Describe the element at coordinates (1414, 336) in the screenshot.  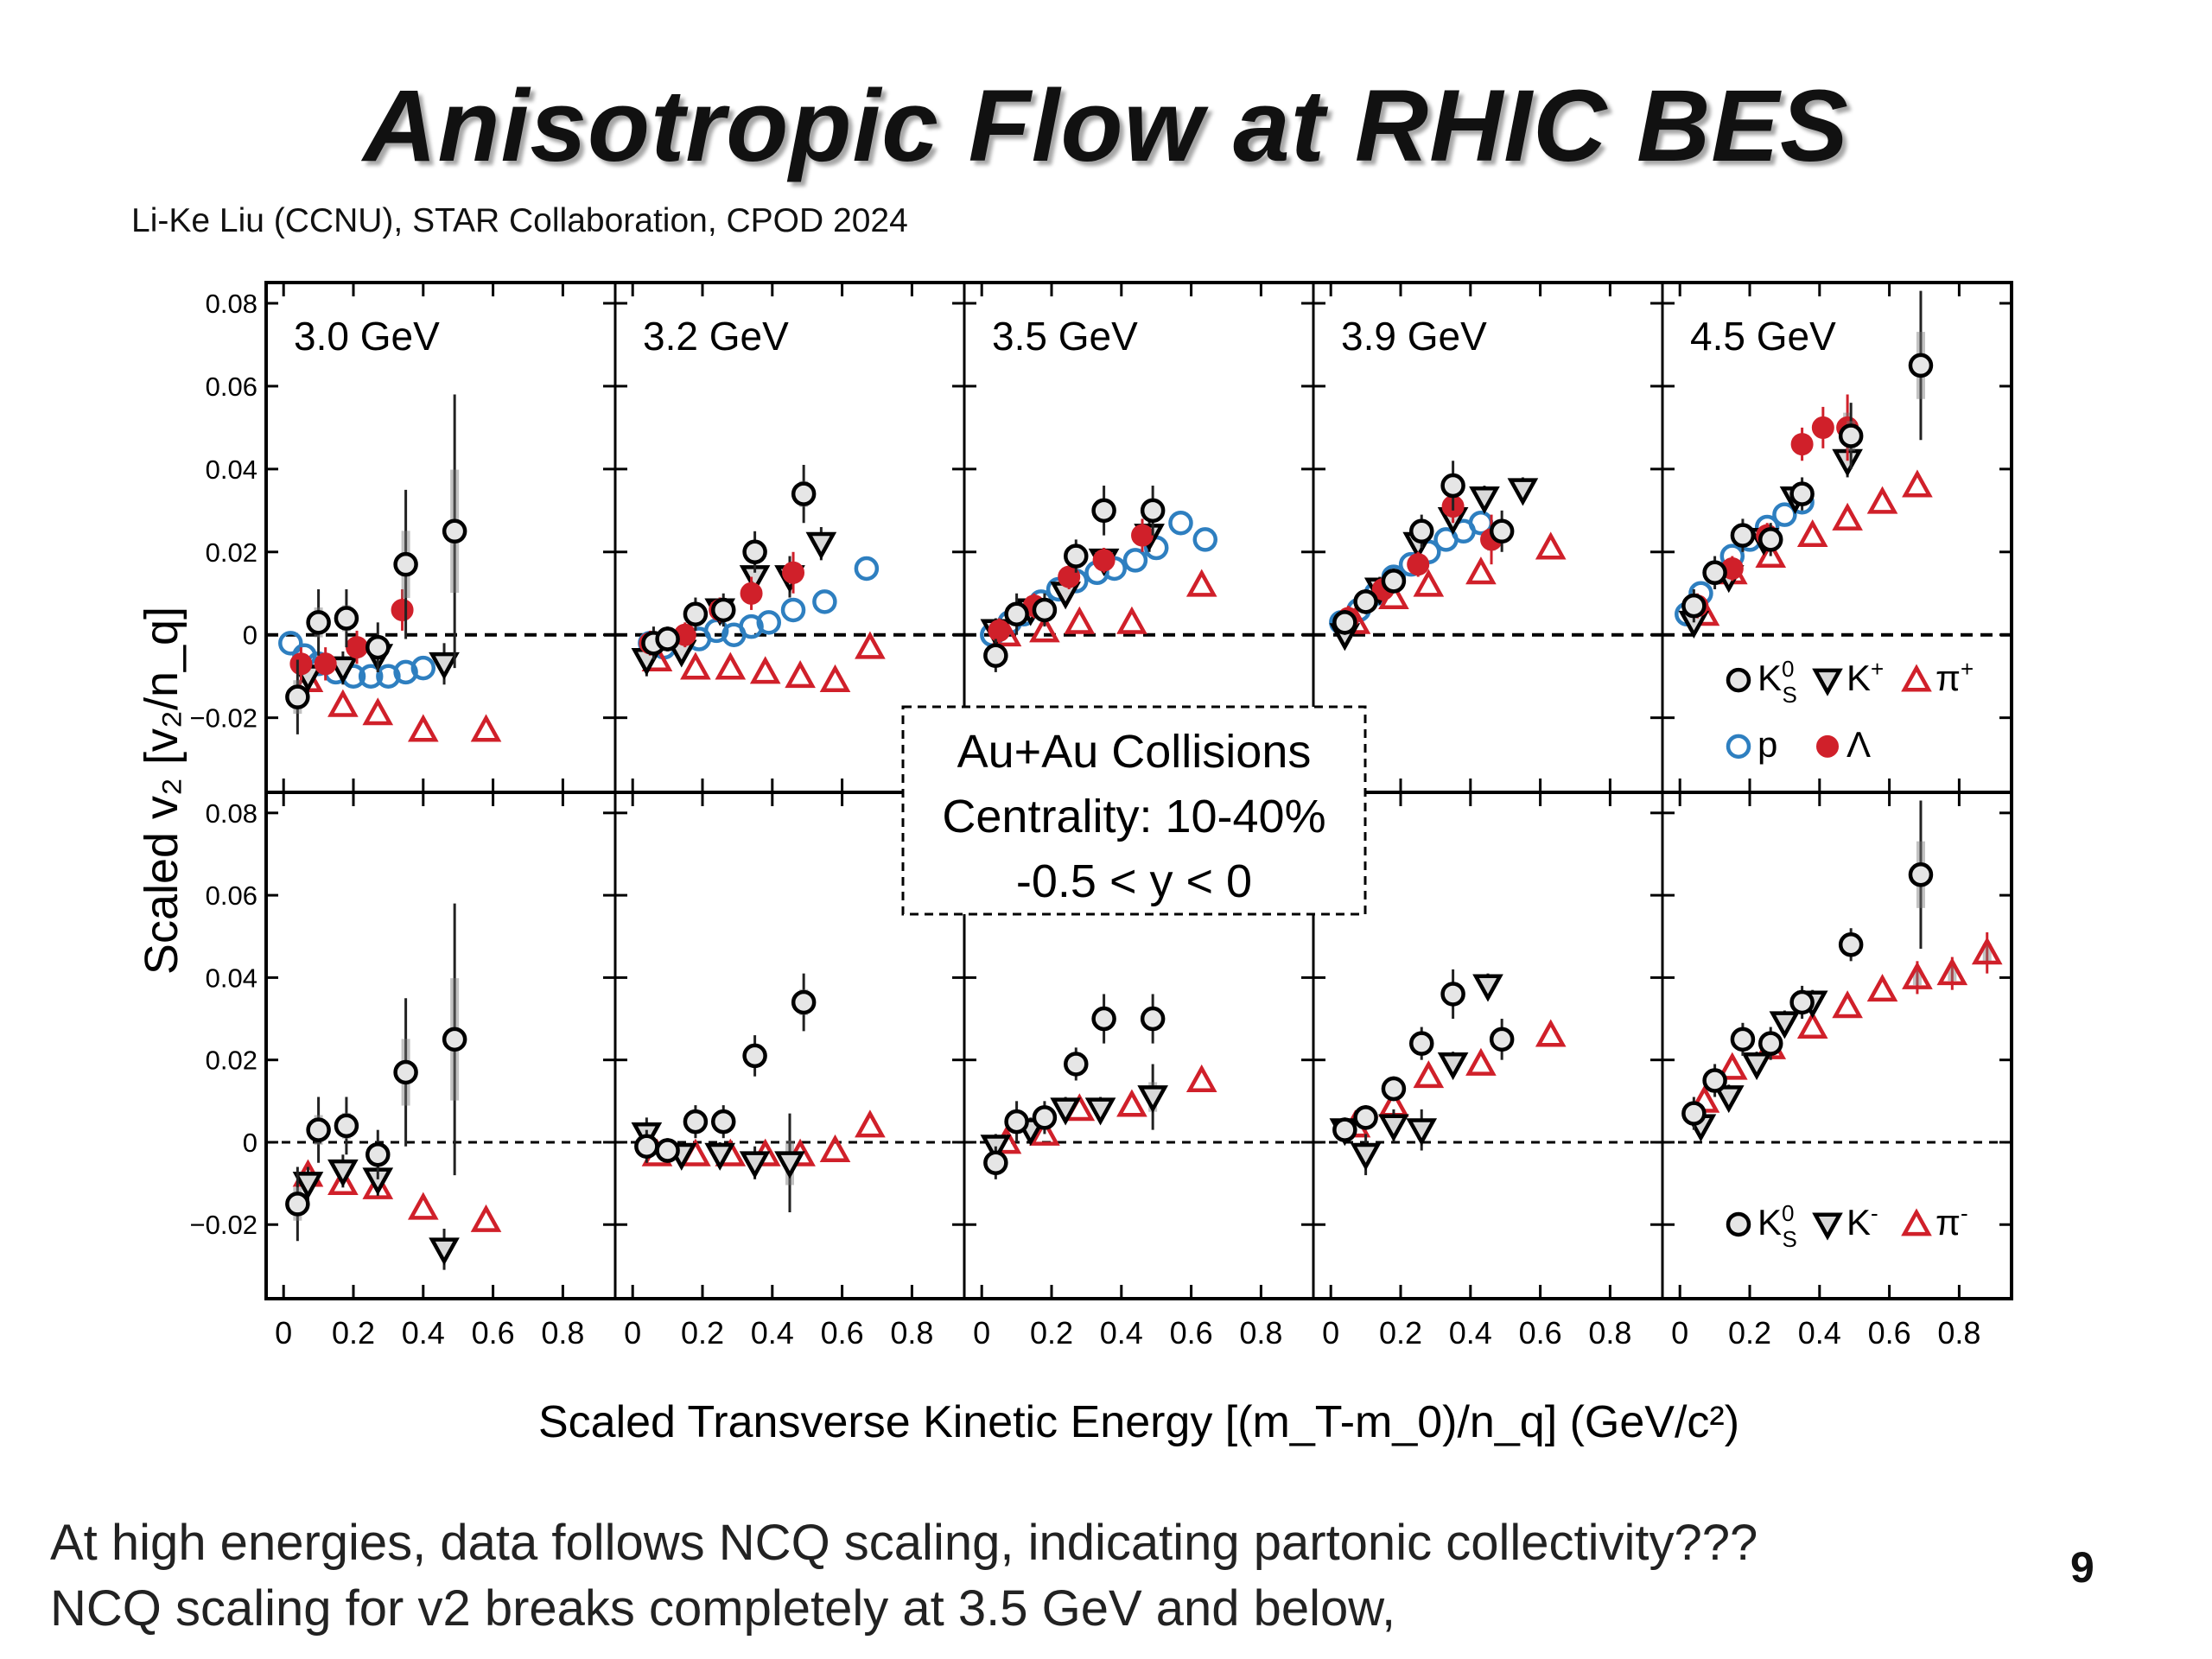
I see `energy-label: 3.9 GeV` at that location.